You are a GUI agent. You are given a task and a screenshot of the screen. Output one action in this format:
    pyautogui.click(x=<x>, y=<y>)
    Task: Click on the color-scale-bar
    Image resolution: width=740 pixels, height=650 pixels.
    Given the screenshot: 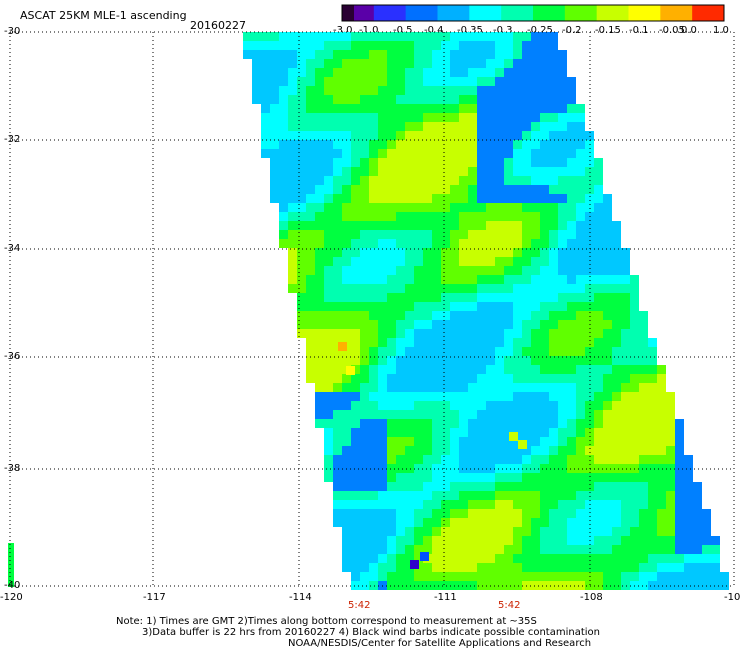 What is the action you would take?
    pyautogui.click(x=533, y=13)
    